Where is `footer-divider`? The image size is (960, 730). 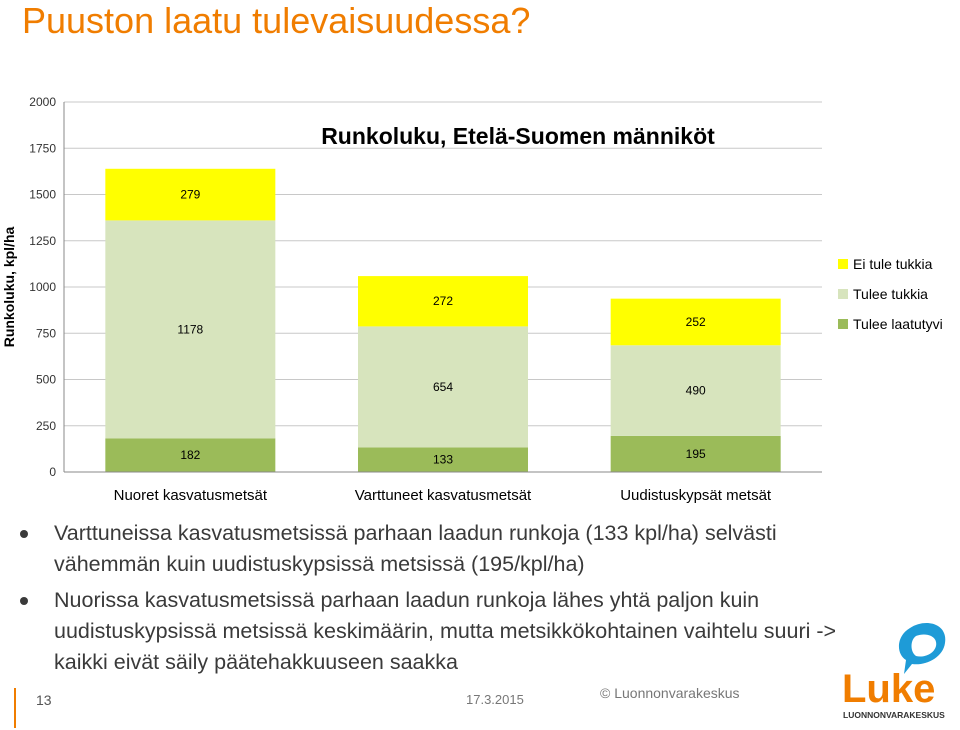 footer-divider is located at coordinates (15, 708).